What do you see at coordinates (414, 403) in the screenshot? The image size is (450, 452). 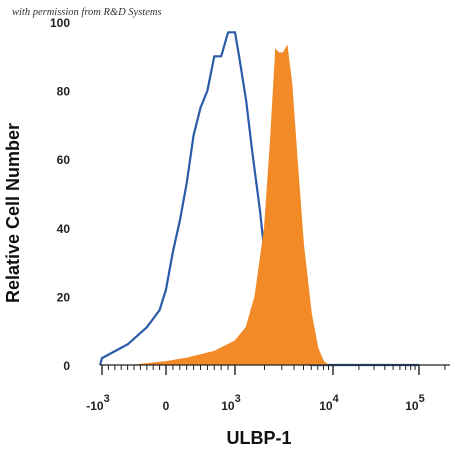 I see `x-tick-label: 10⁵` at bounding box center [414, 403].